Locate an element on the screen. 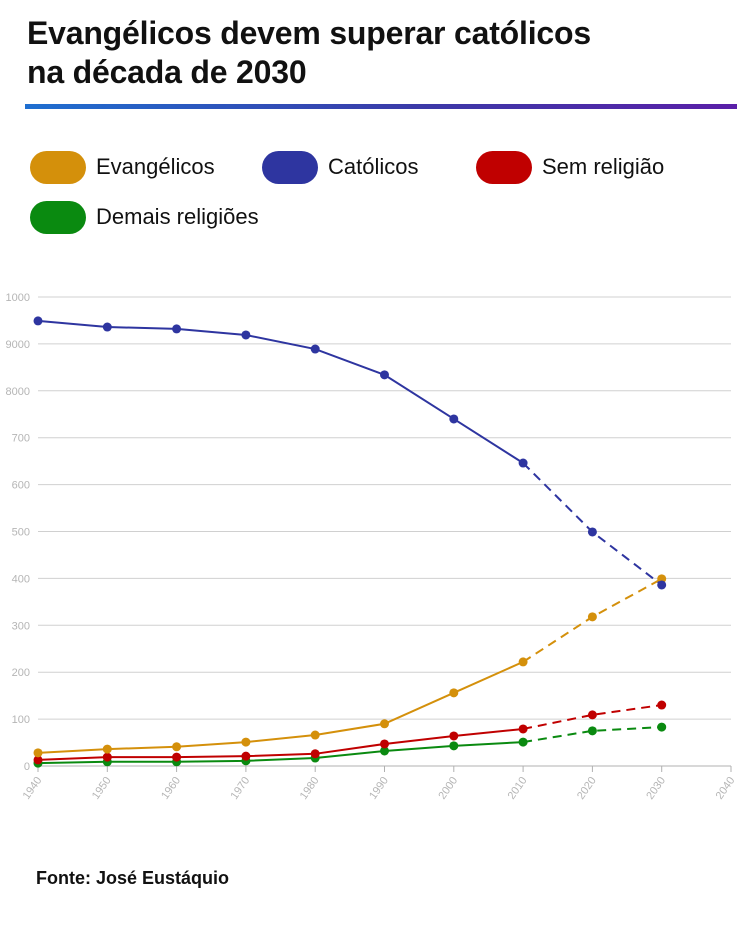  x-tick-label: 2040 is located at coordinates (726, 788).